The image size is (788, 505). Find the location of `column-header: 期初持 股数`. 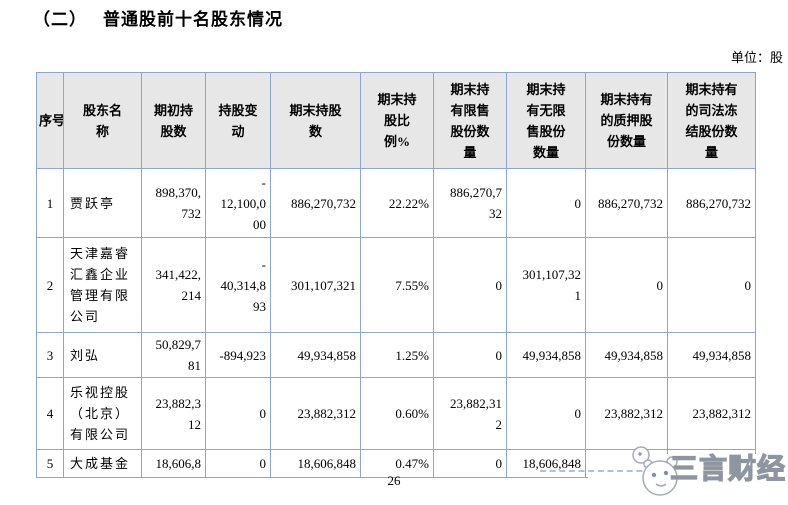

column-header: 期初持 股数 is located at coordinates (173, 120).